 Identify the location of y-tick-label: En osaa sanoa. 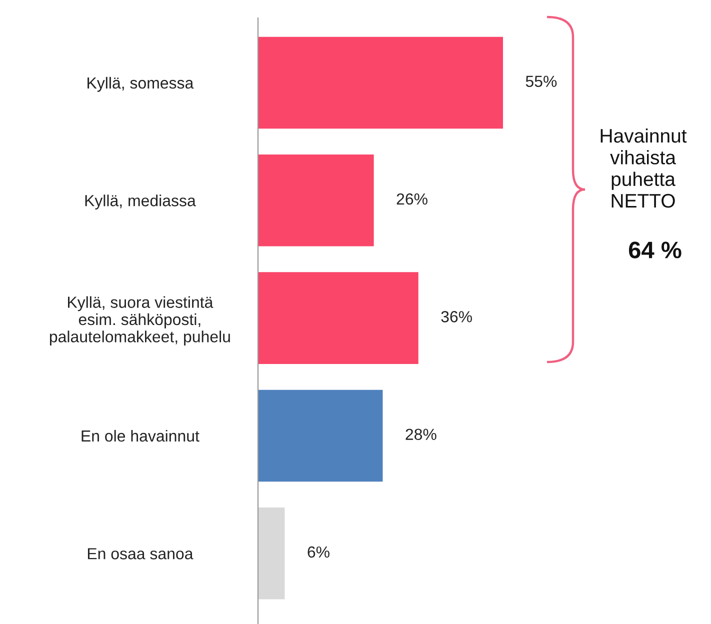
(141, 554).